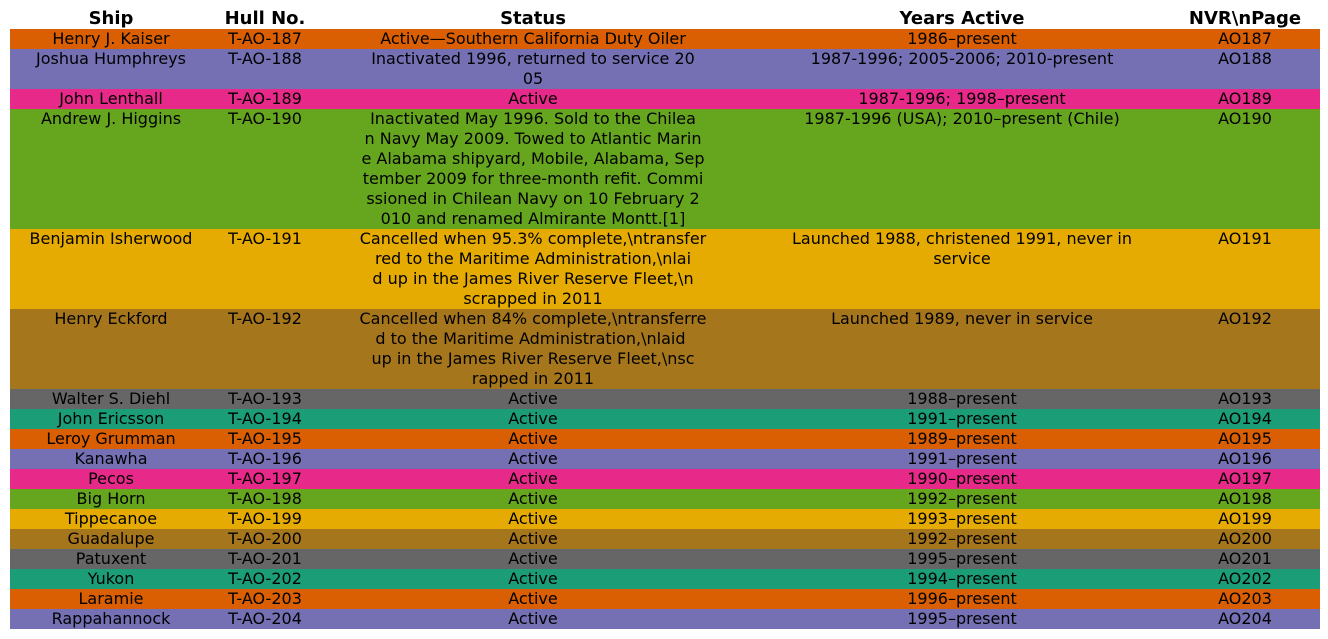 The height and width of the screenshot is (639, 1328). What do you see at coordinates (1245, 238) in the screenshot?
I see `nvr-page-cell: AO191` at bounding box center [1245, 238].